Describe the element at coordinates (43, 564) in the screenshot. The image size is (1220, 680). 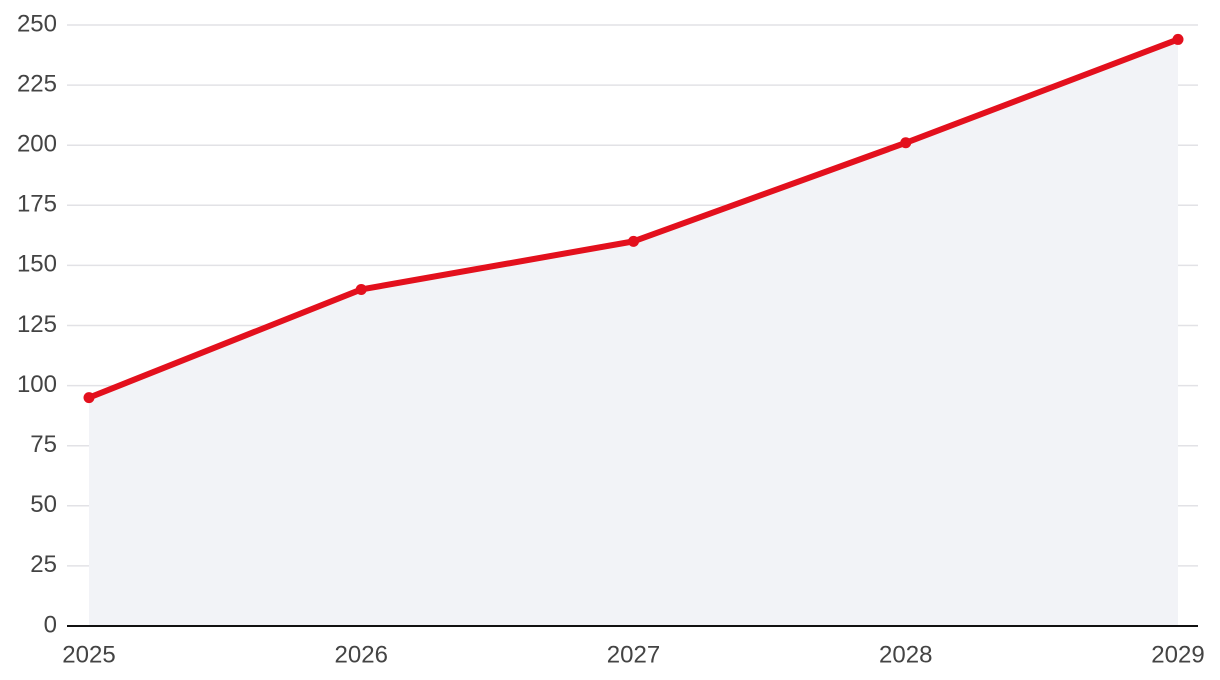
I see `y-tick-label: 25` at that location.